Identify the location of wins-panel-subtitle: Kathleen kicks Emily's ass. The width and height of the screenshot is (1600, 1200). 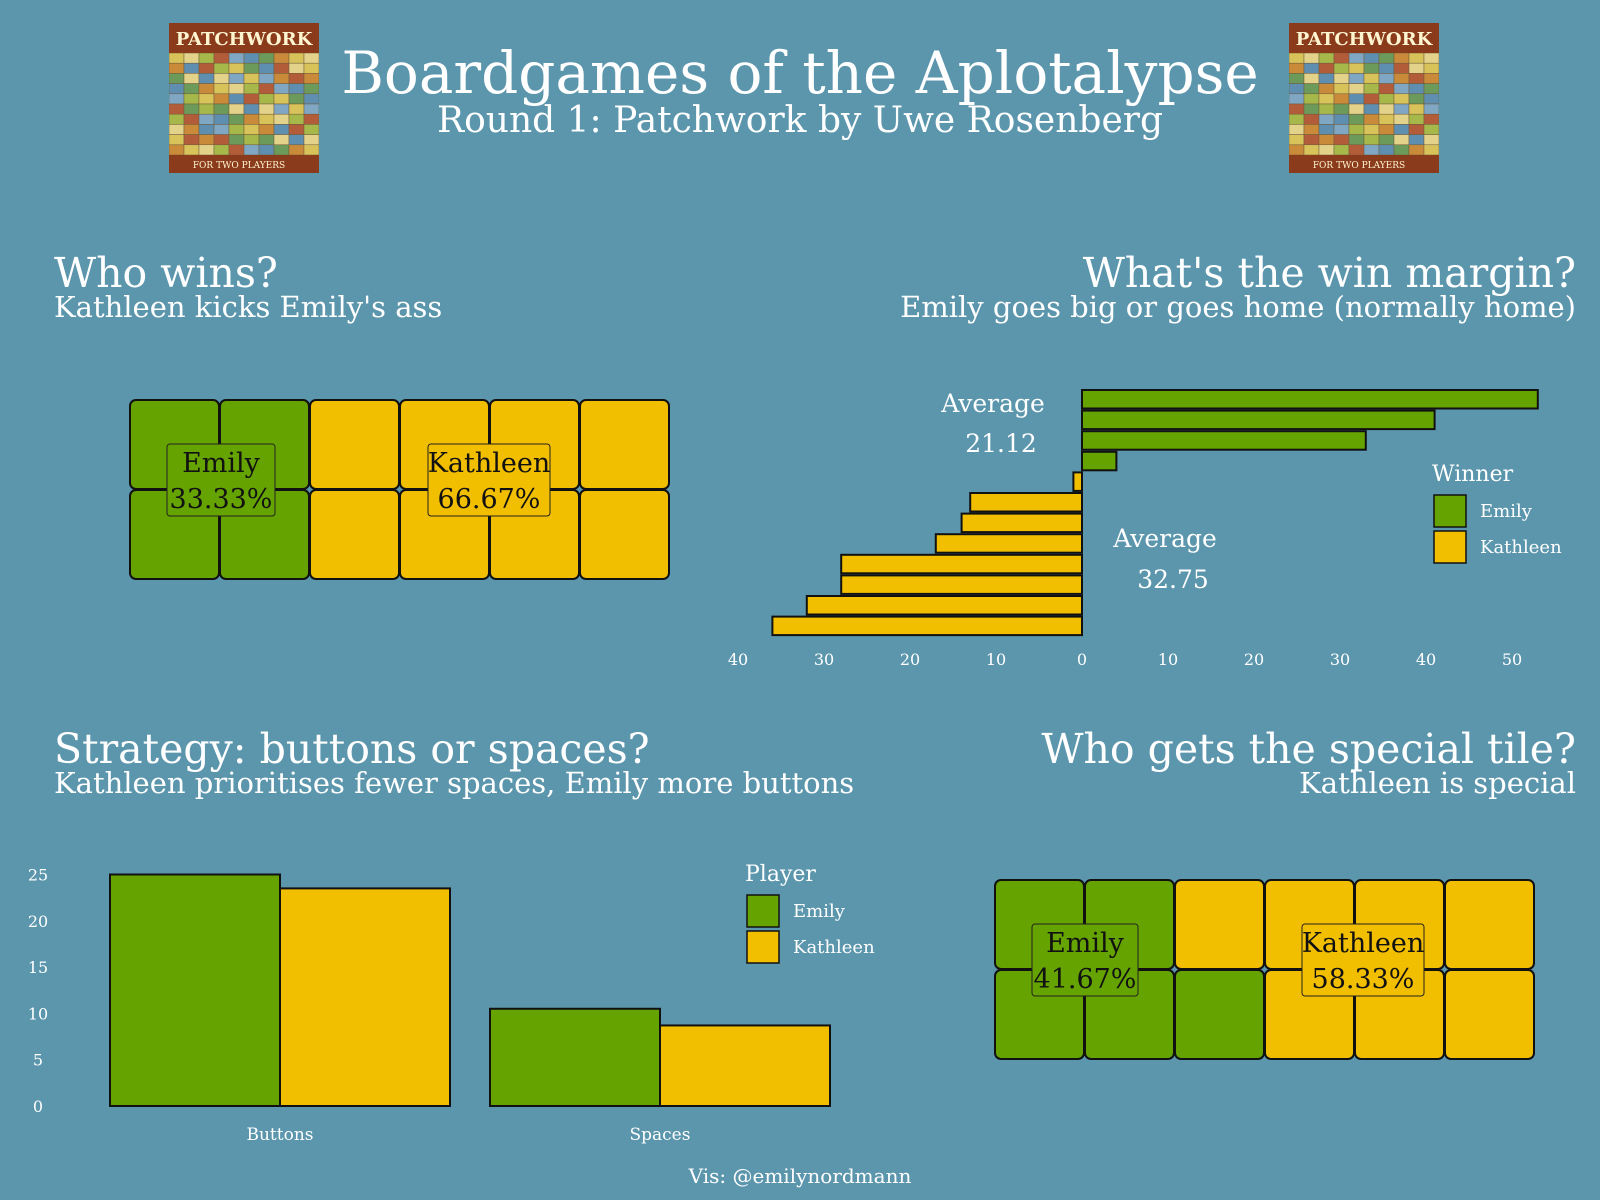
(248, 307).